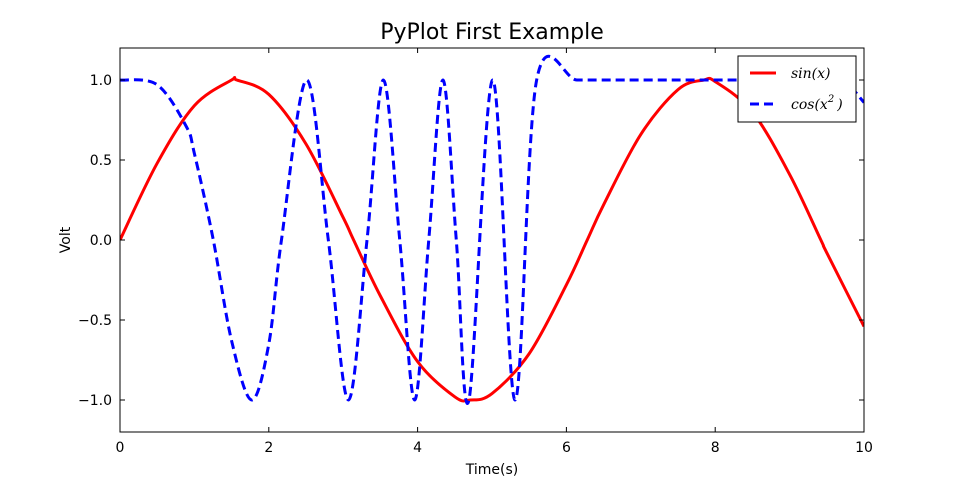 The image size is (960, 480). Describe the element at coordinates (95, 401) in the screenshot. I see `y-tick-label: −1.0` at that location.